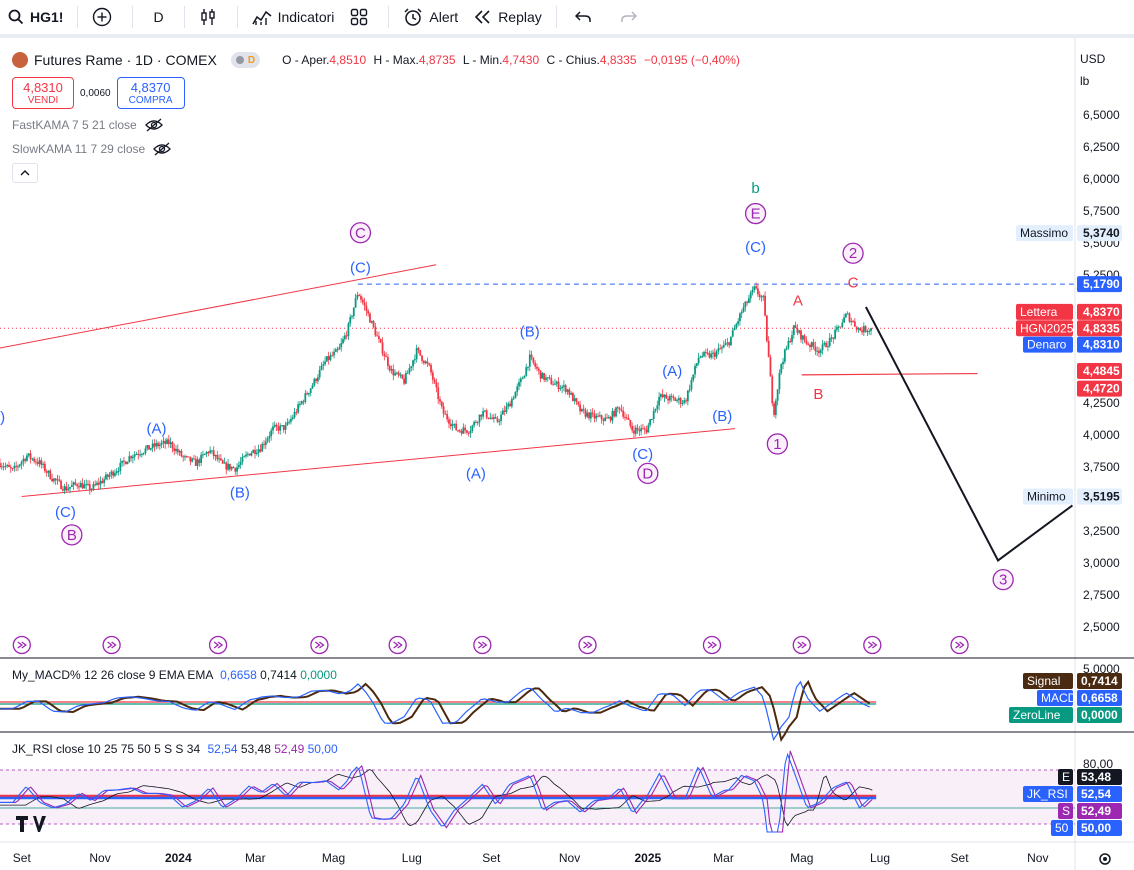 The width and height of the screenshot is (1134, 870). Describe the element at coordinates (1085, 81) in the screenshot. I see `unit-select: lb` at that location.